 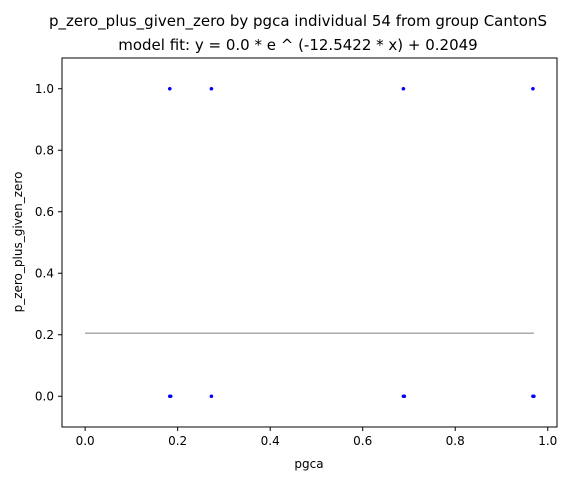 I want to click on x-axis-ticks: 0.0 0.2 0.4 0.6 0.8 1.0, so click(x=316, y=437).